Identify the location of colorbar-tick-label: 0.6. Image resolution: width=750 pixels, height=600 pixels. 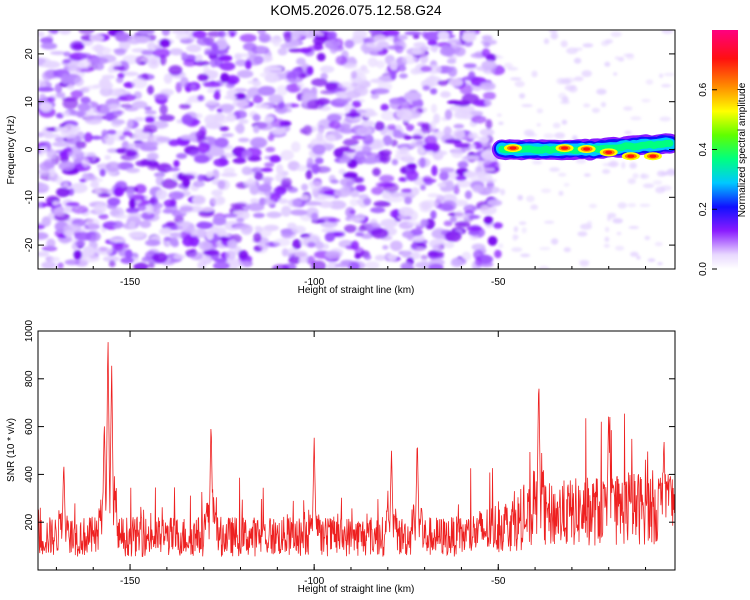
(703, 89).